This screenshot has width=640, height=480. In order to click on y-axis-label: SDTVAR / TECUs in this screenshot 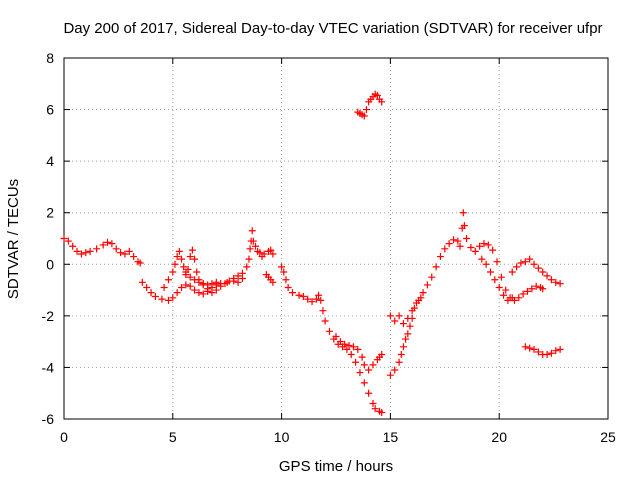, I will do `click(13, 239)`.